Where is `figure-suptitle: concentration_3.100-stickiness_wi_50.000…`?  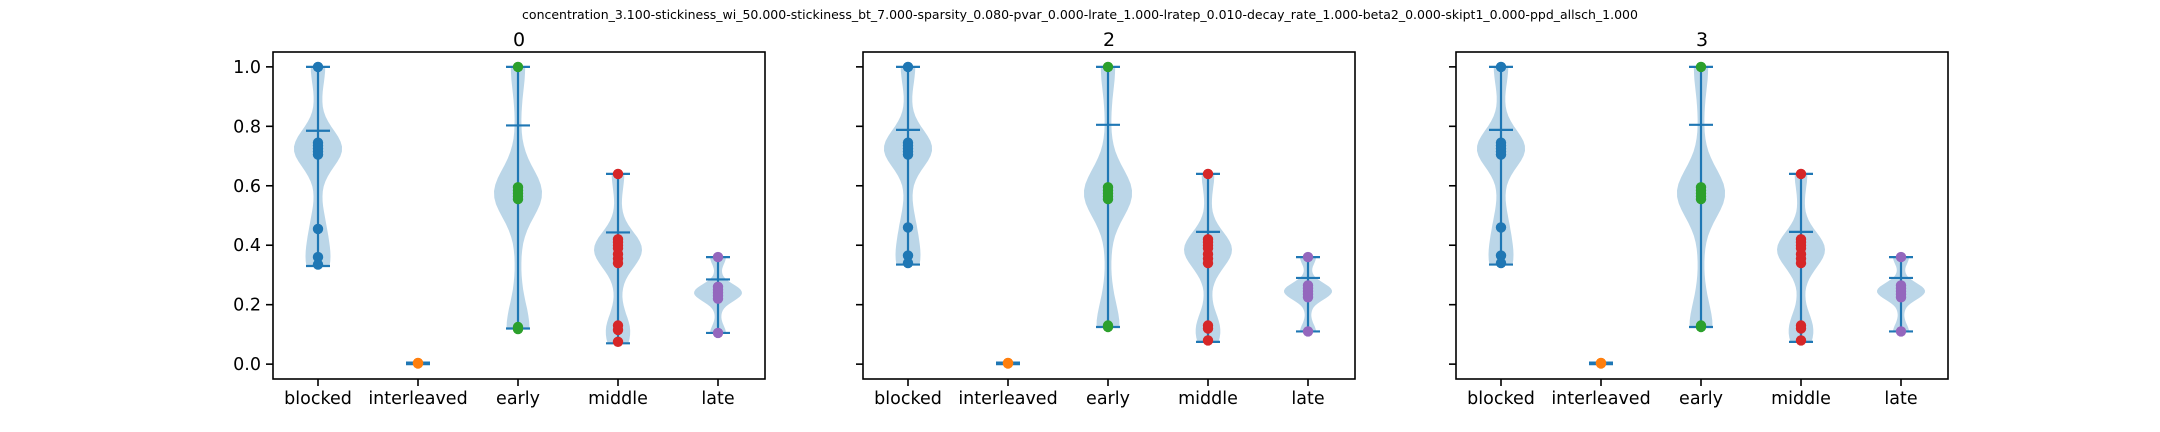 figure-suptitle: concentration_3.100-stickiness_wi_50.000… is located at coordinates (1080, 14).